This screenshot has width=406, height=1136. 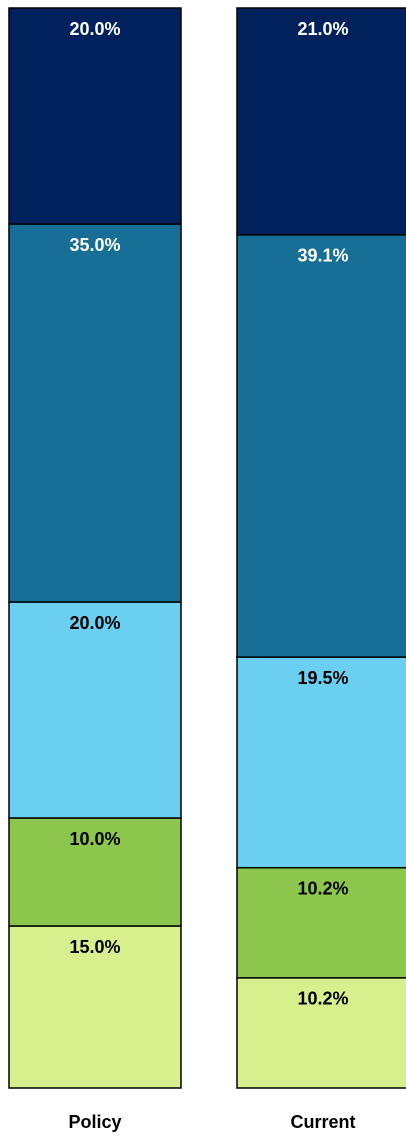 I want to click on value-label: 10.0%, so click(x=94, y=839).